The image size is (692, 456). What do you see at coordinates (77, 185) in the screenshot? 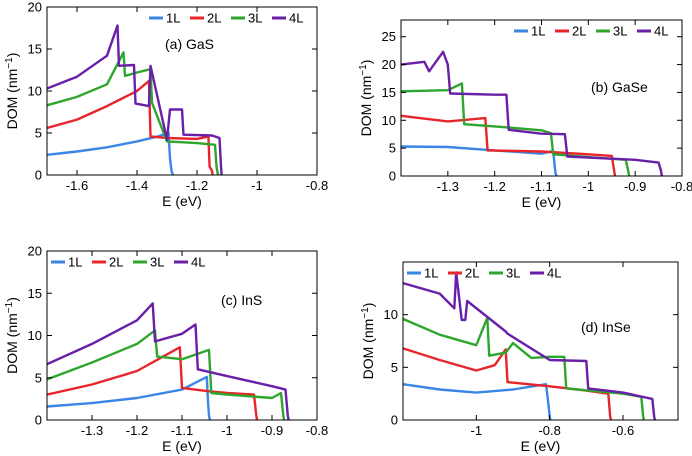
I see `x-tick-label: -1.6` at bounding box center [77, 185].